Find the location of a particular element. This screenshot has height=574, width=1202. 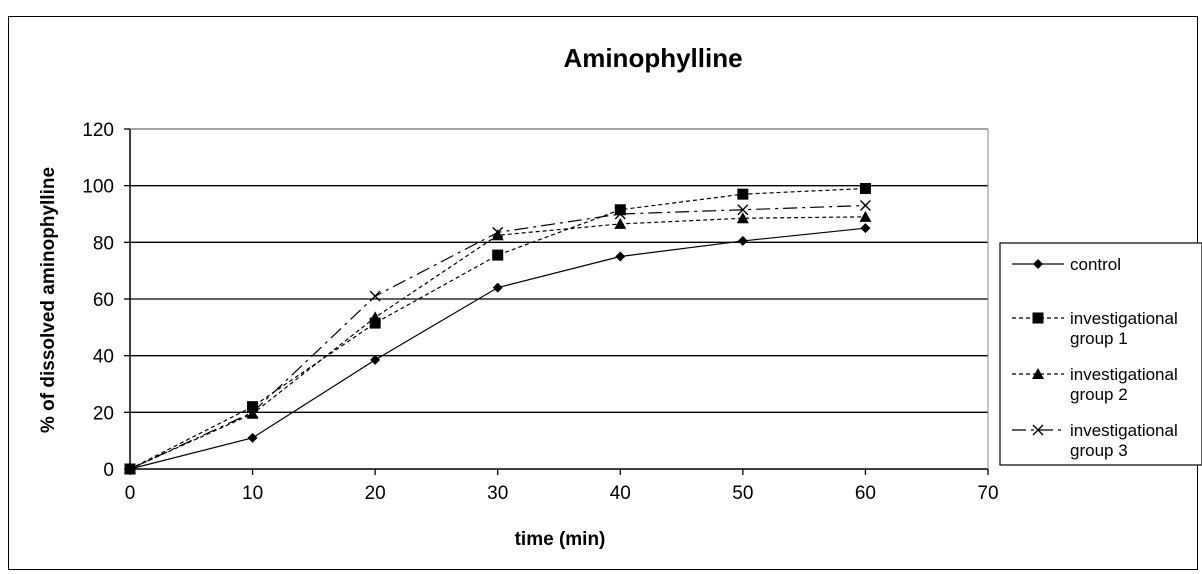

y-tick-label: 20 is located at coordinates (103, 413).